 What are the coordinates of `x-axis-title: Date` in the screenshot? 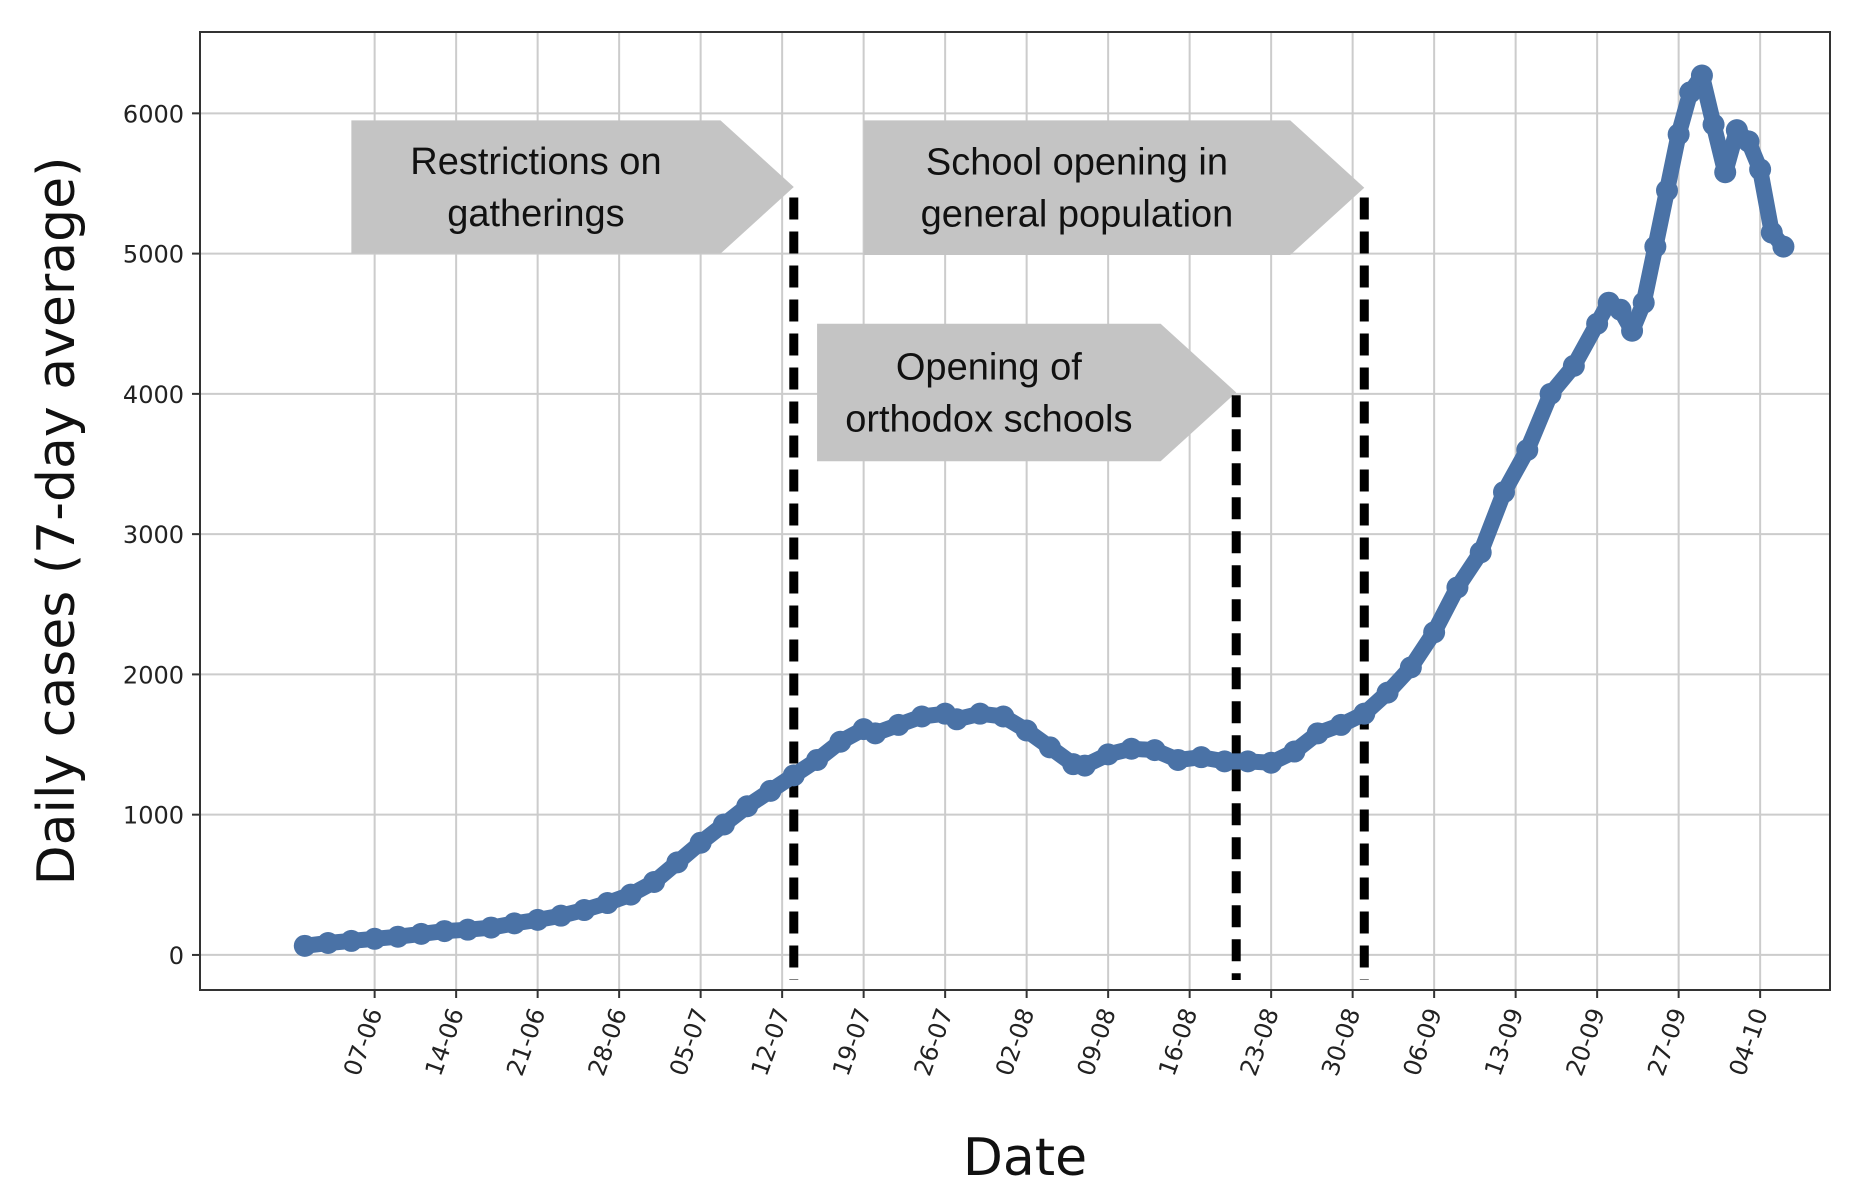 It's located at (1025, 1158).